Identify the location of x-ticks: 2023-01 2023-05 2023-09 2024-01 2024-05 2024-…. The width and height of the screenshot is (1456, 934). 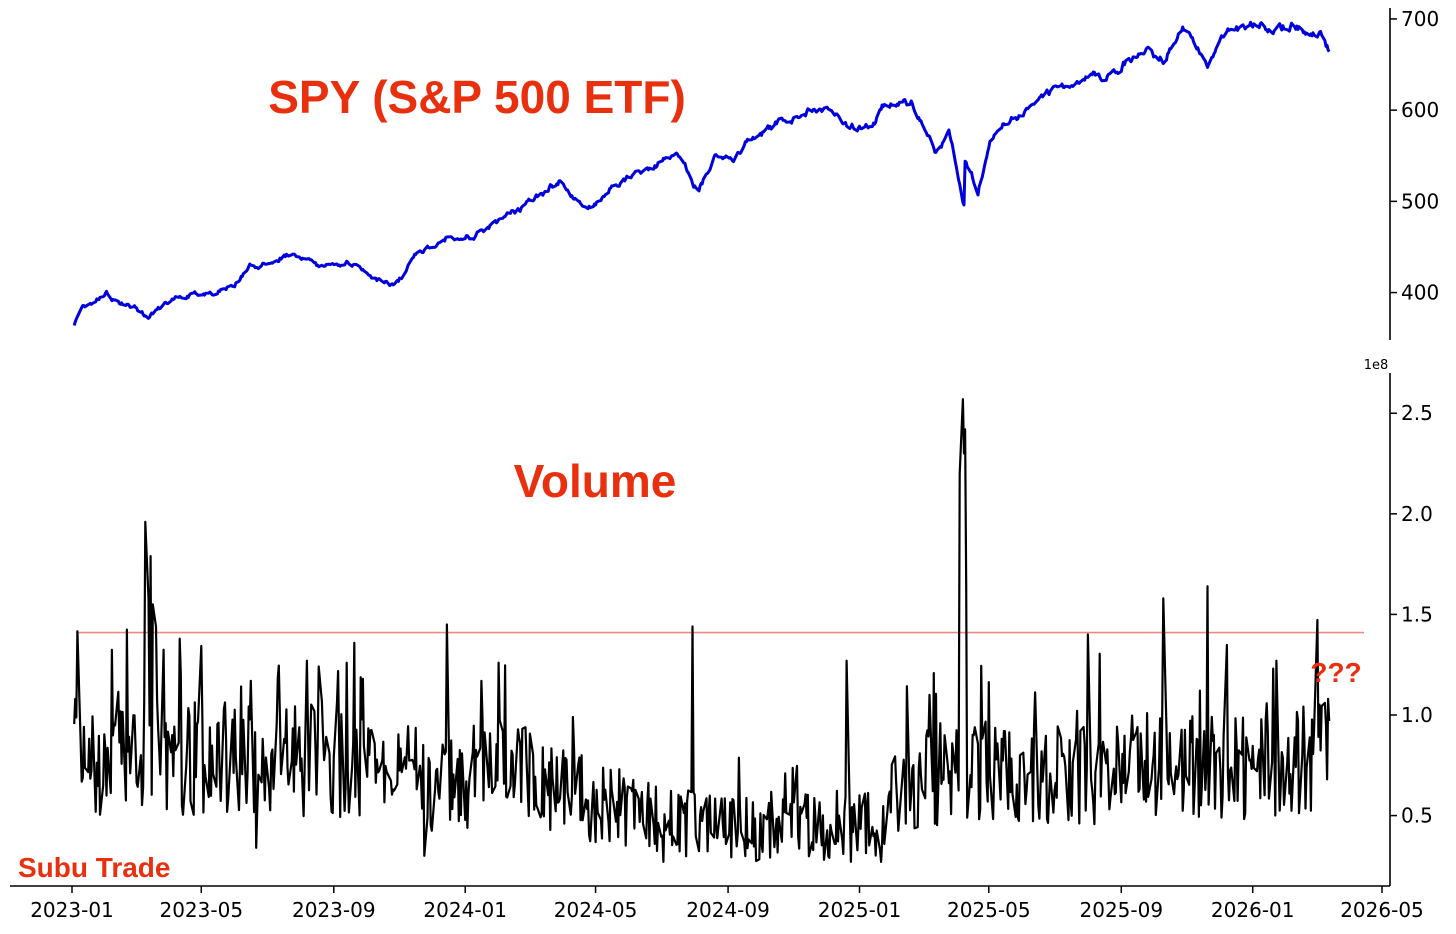
(727, 904).